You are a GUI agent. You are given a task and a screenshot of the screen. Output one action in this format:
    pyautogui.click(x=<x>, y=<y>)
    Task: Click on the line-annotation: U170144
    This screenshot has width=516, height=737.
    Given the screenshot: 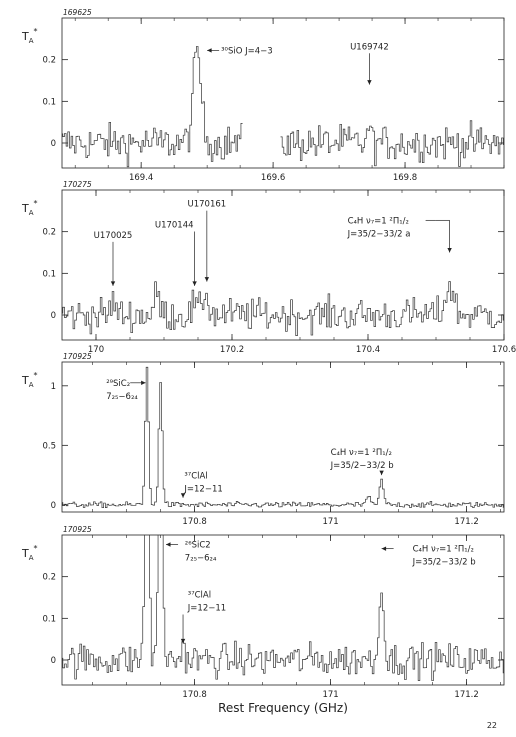 What is the action you would take?
    pyautogui.click(x=176, y=253)
    